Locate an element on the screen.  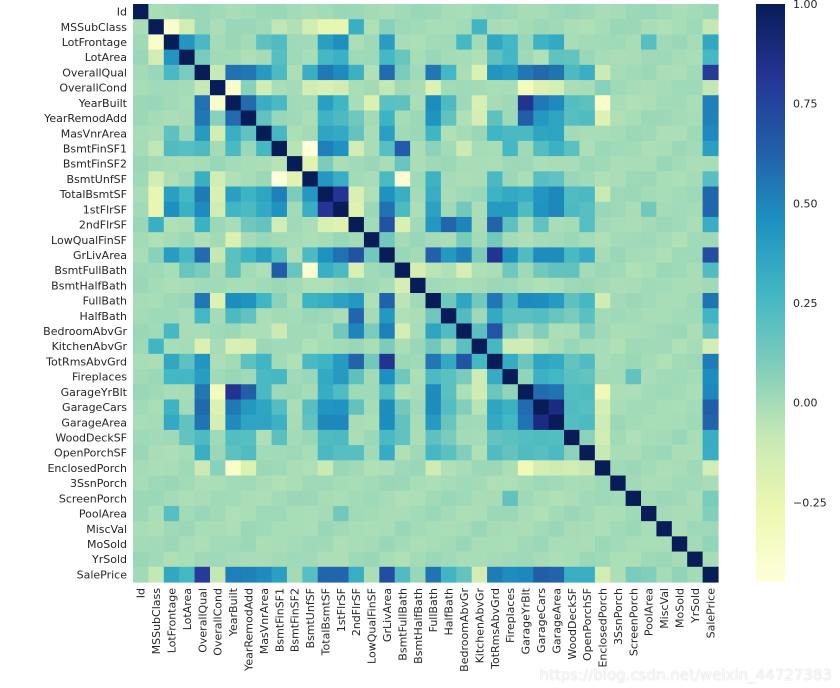
y-tick-label: MoSold is located at coordinates (107, 544).